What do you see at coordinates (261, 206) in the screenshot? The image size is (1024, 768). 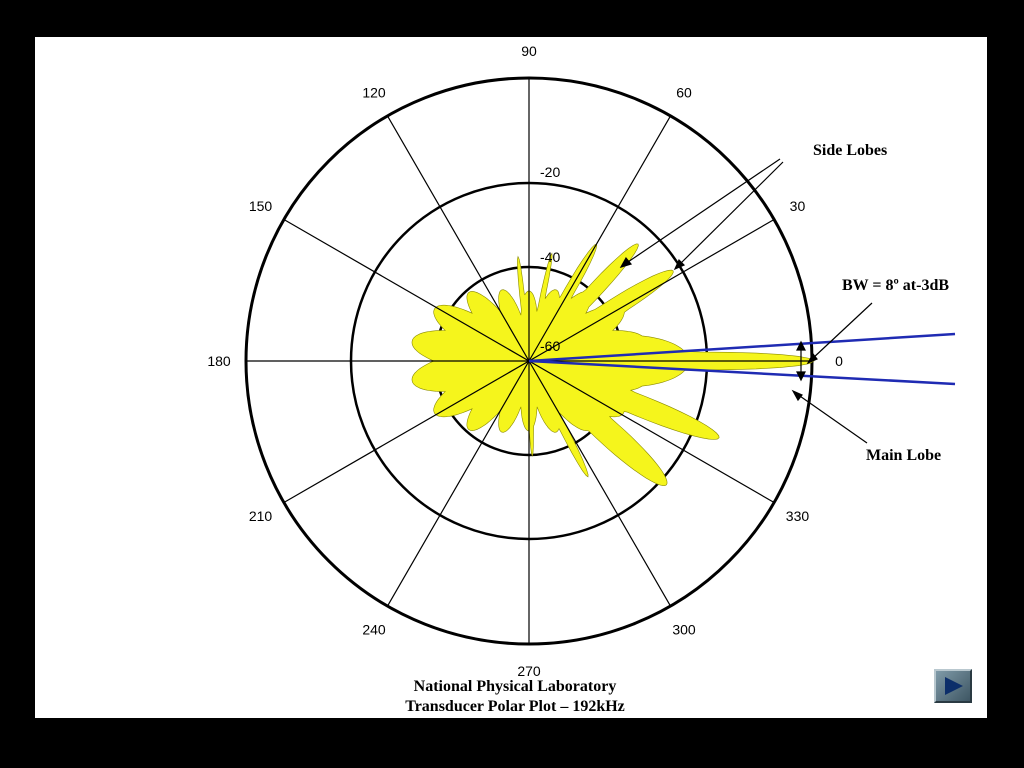 I see `angle-label: 150` at bounding box center [261, 206].